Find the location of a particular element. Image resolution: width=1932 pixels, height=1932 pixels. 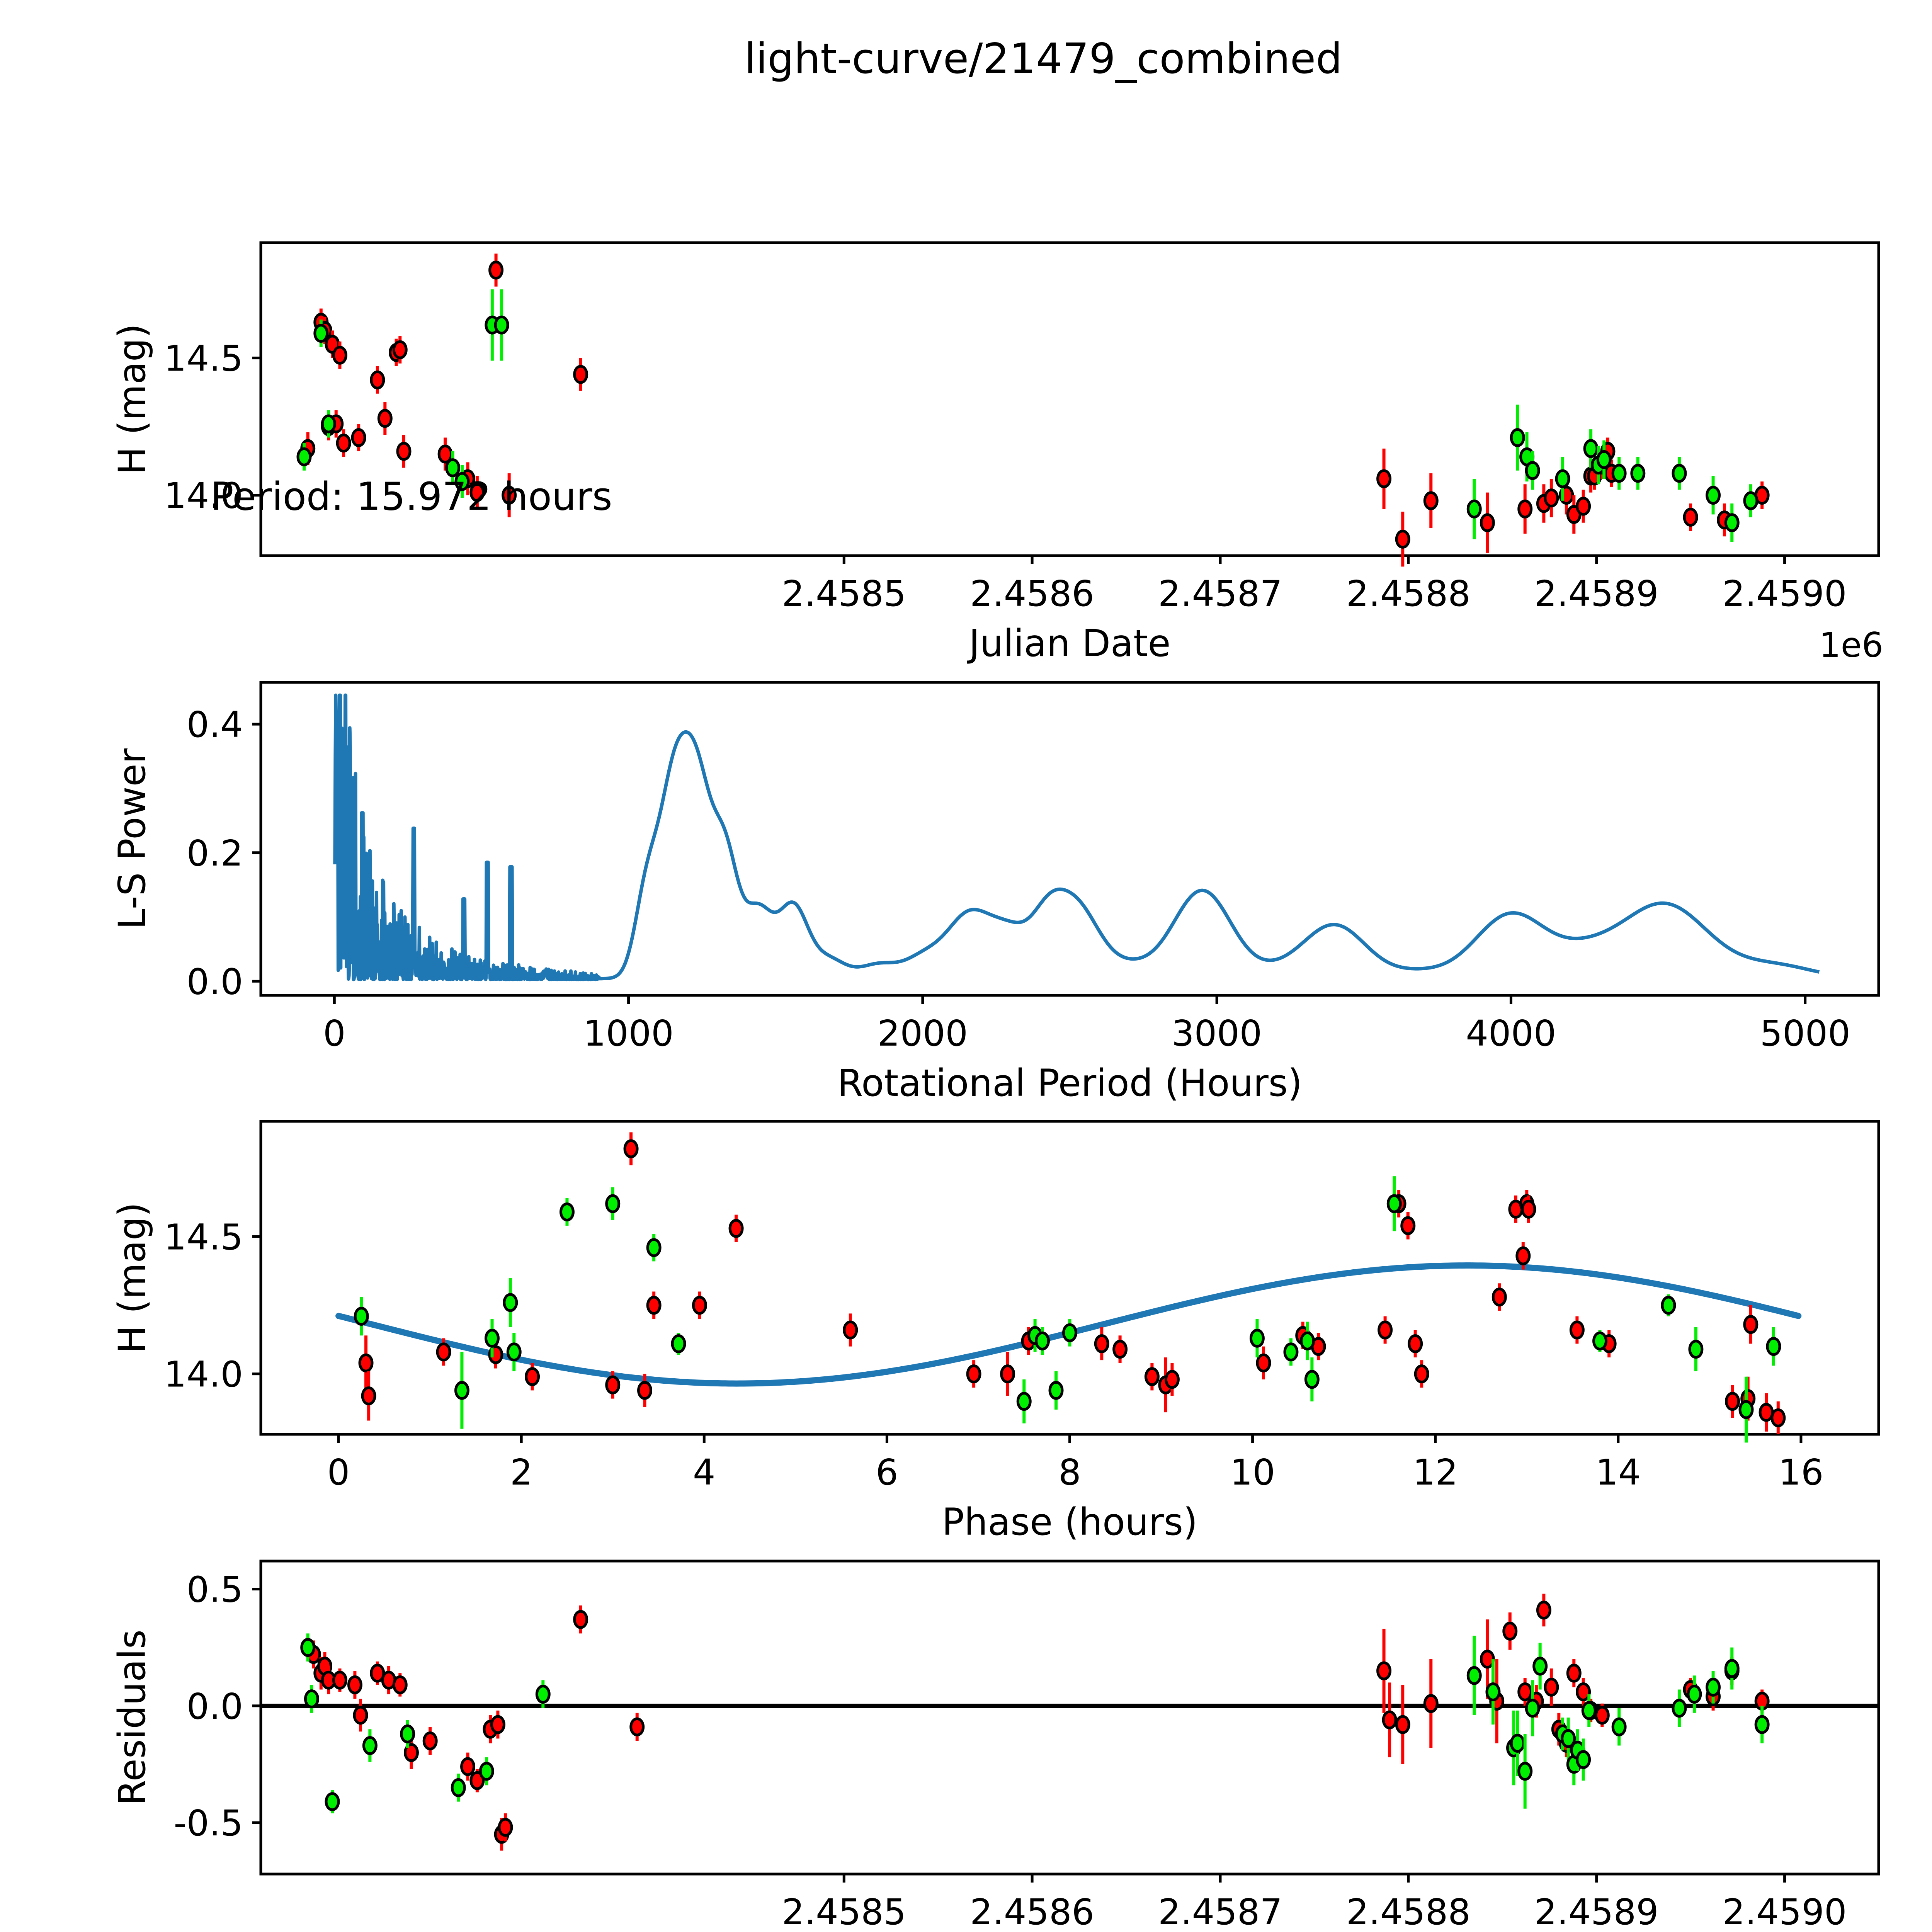

panel-lightcurve-green-band is located at coordinates (1028, 415).